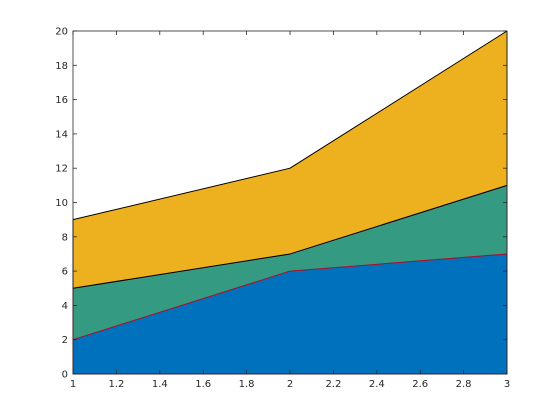 The height and width of the screenshot is (420, 560). I want to click on y-tick-label: 12, so click(61, 169).